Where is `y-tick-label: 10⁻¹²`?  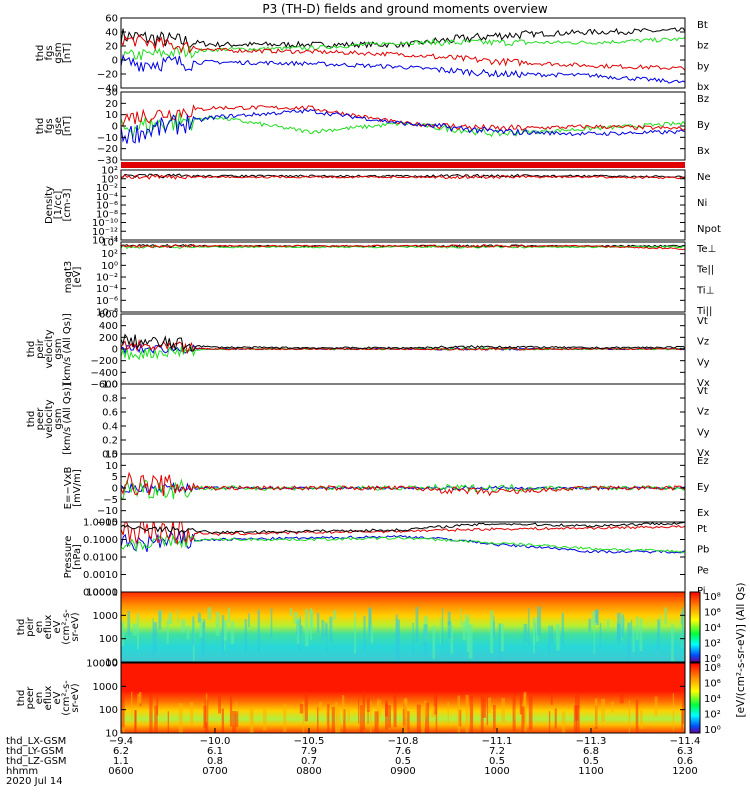 y-tick-label: 10⁻¹² is located at coordinates (105, 232).